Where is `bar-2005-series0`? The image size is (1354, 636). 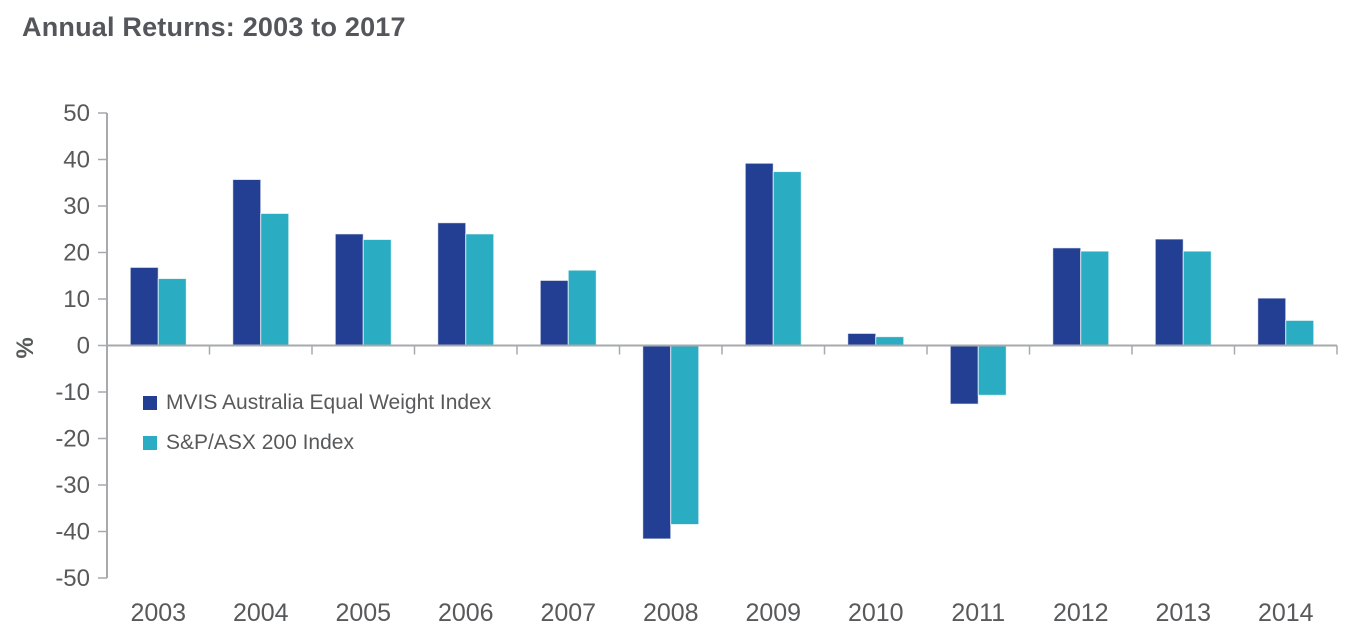
bar-2005-series0 is located at coordinates (349, 289).